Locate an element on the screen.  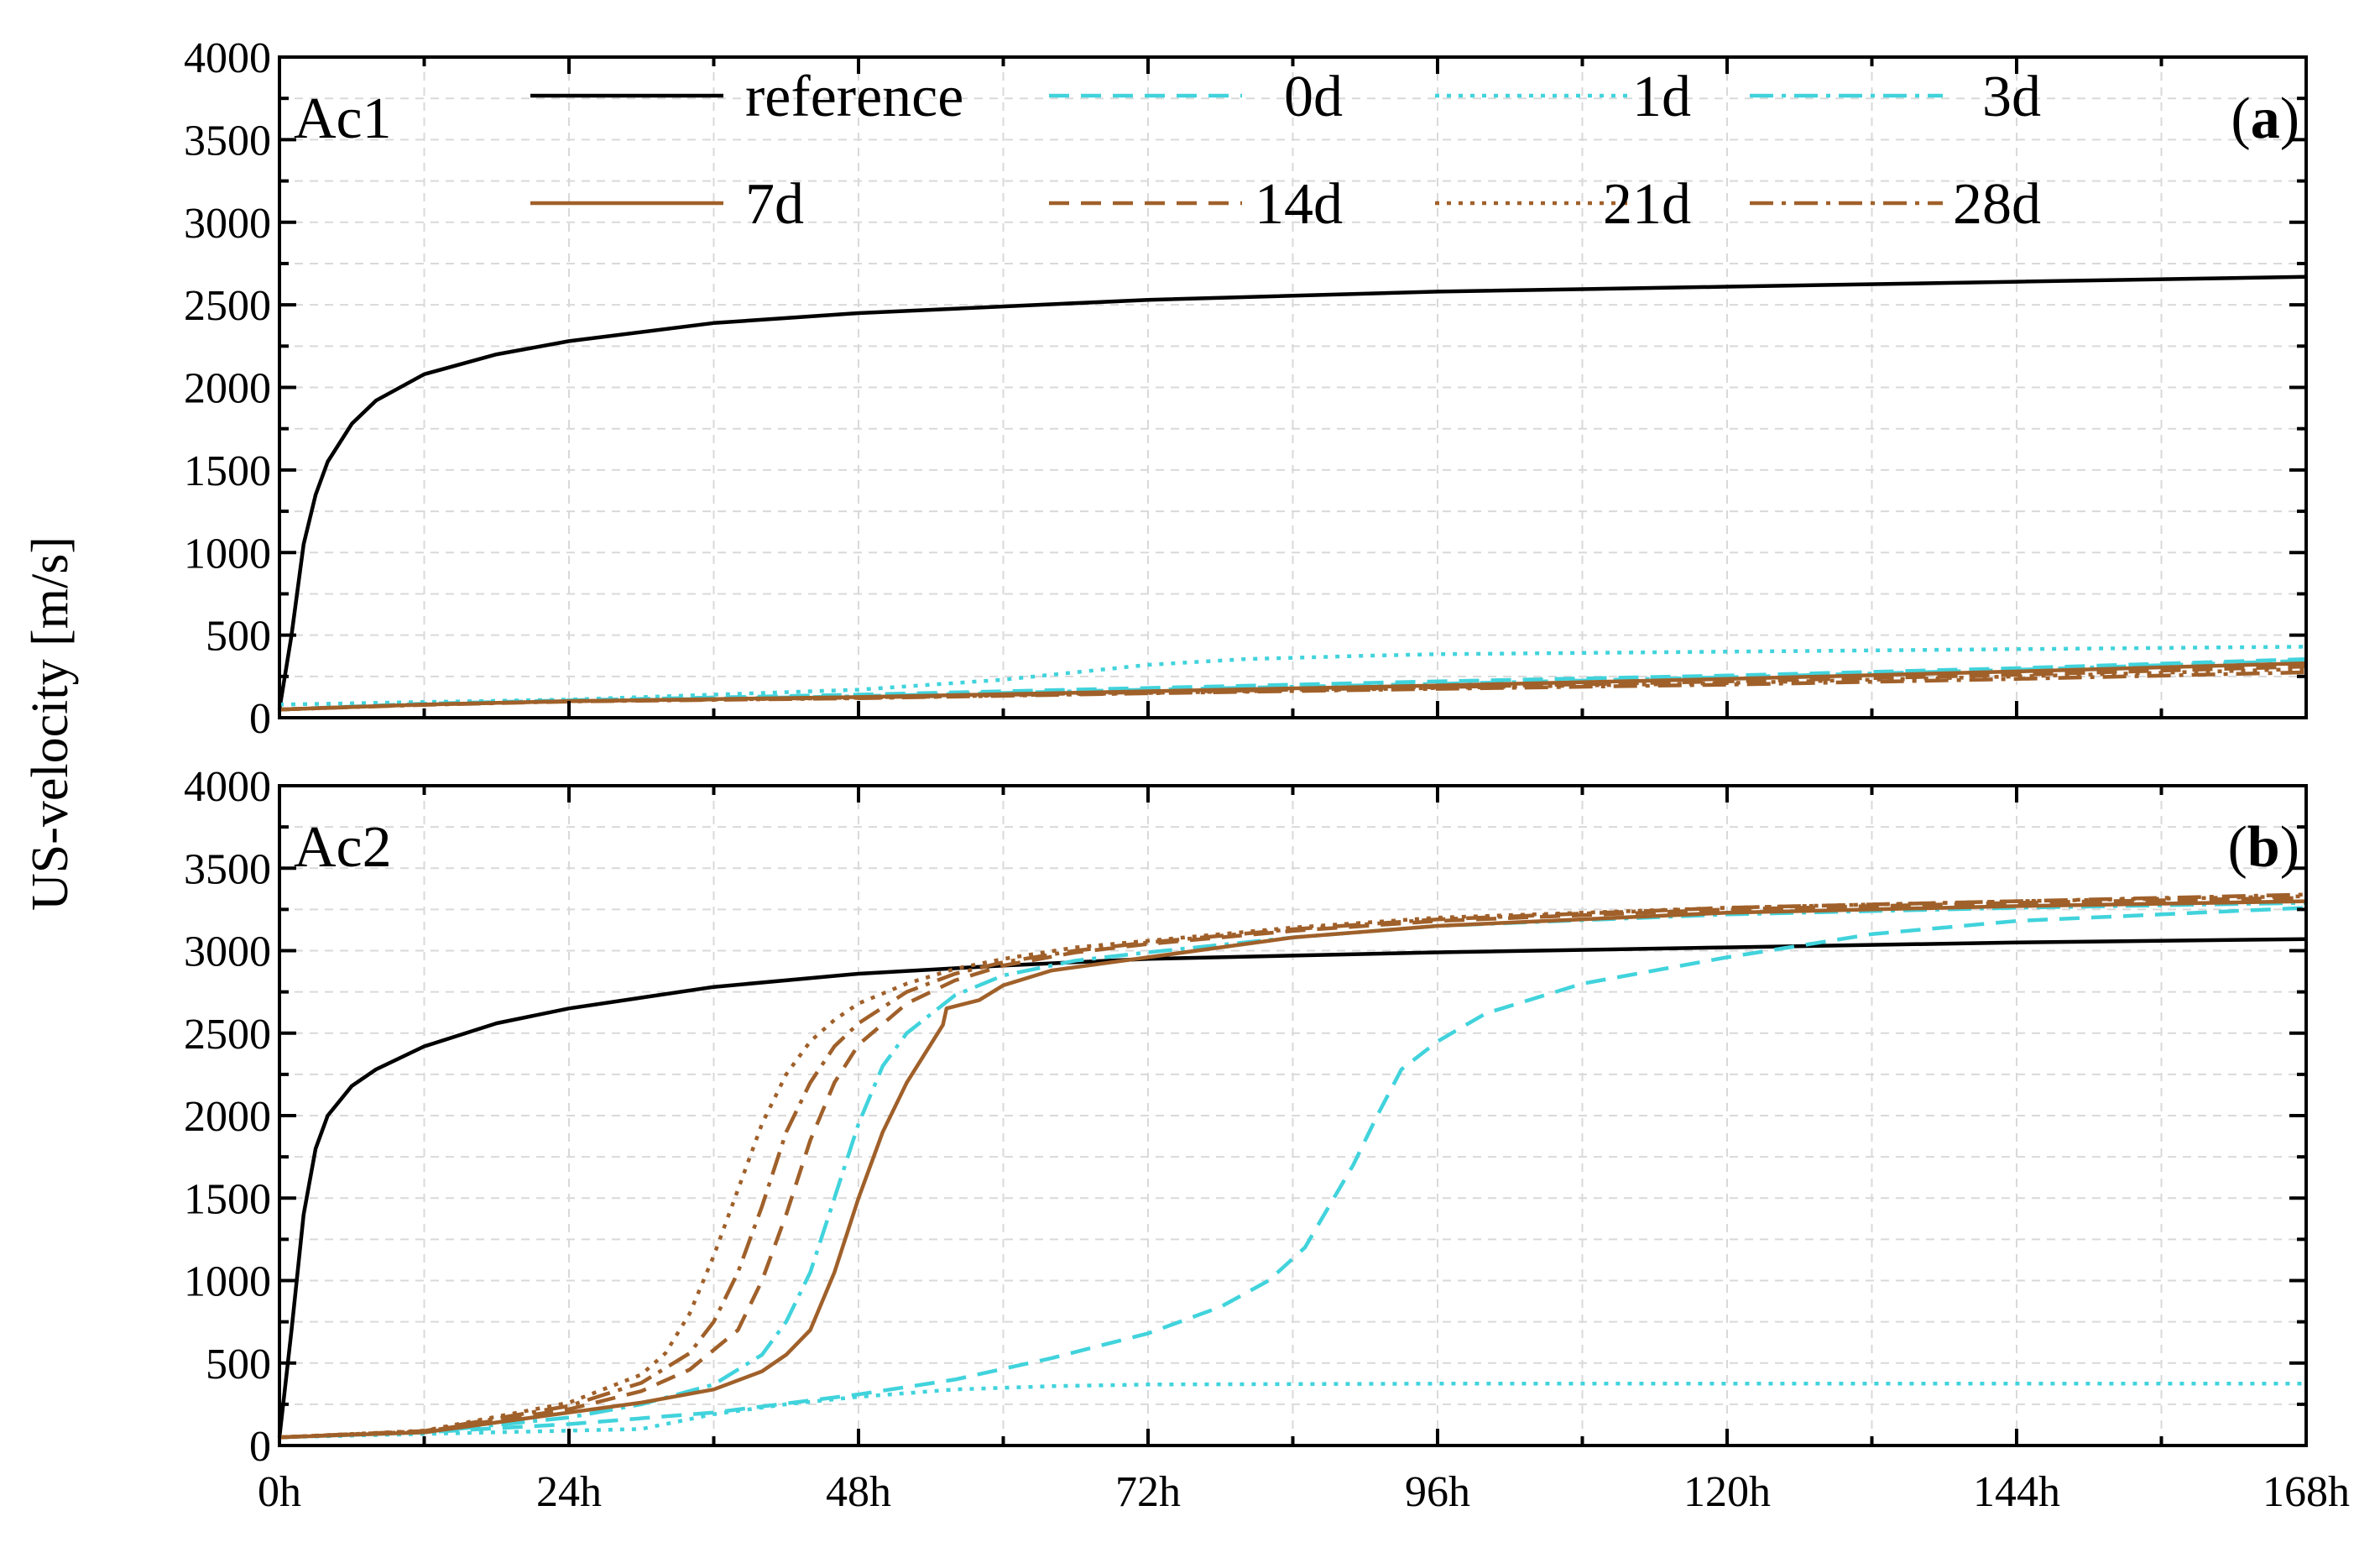
x-tick-label: 48h is located at coordinates (858, 1492).